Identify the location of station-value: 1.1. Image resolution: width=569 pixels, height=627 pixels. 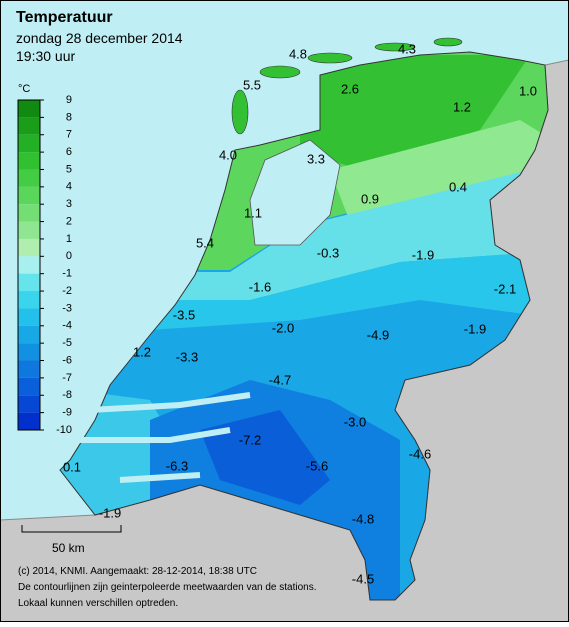
(253, 212).